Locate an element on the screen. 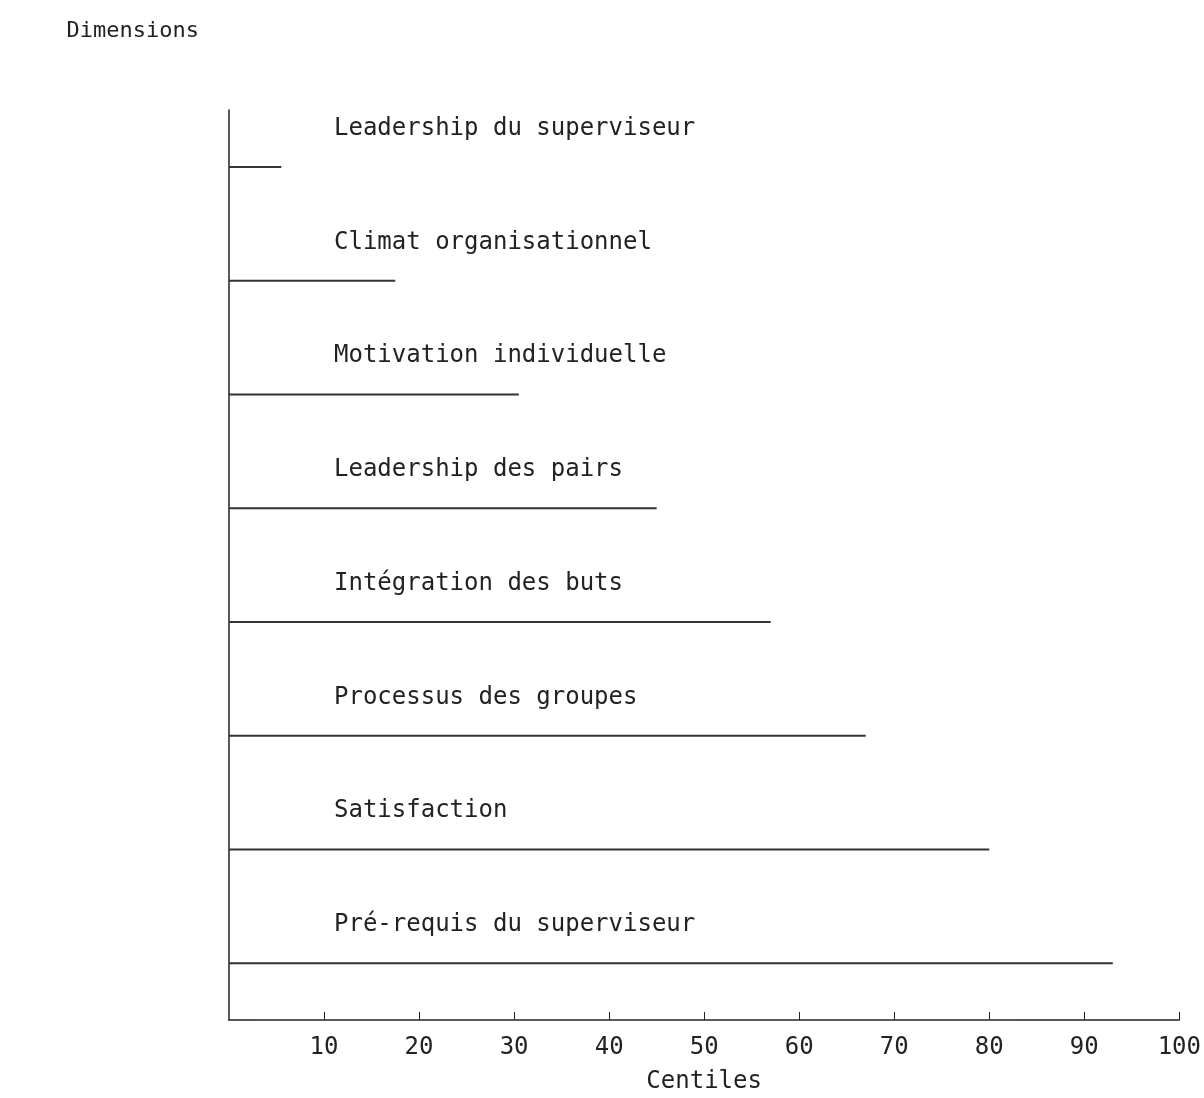 The height and width of the screenshot is (1098, 1204). y-tick-label: Motivation individuelle is located at coordinates (500, 354).